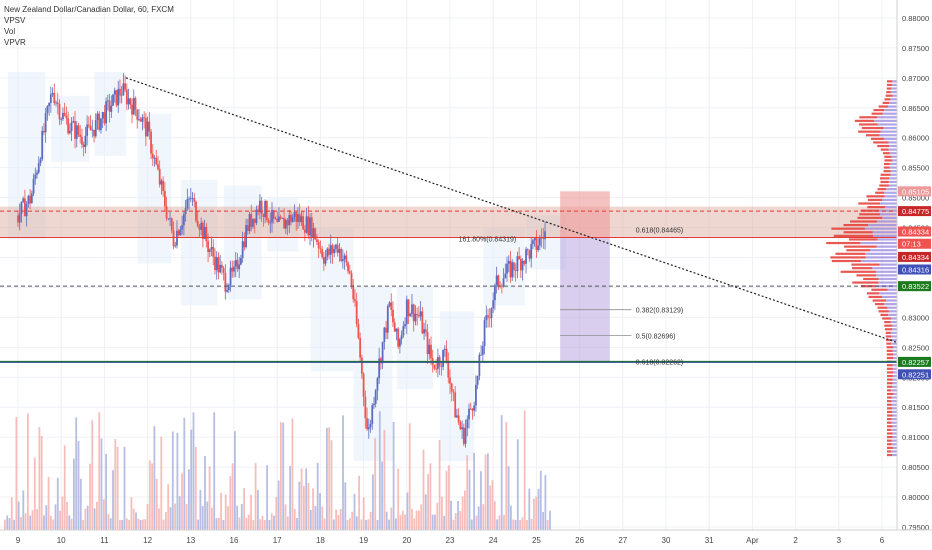 This screenshot has height=550, width=932. I want to click on indicator-vpvr: VPVR, so click(15, 42).